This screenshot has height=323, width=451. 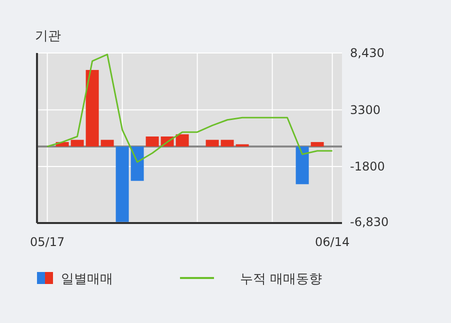 I want to click on chart-title: 기관, so click(x=48, y=36).